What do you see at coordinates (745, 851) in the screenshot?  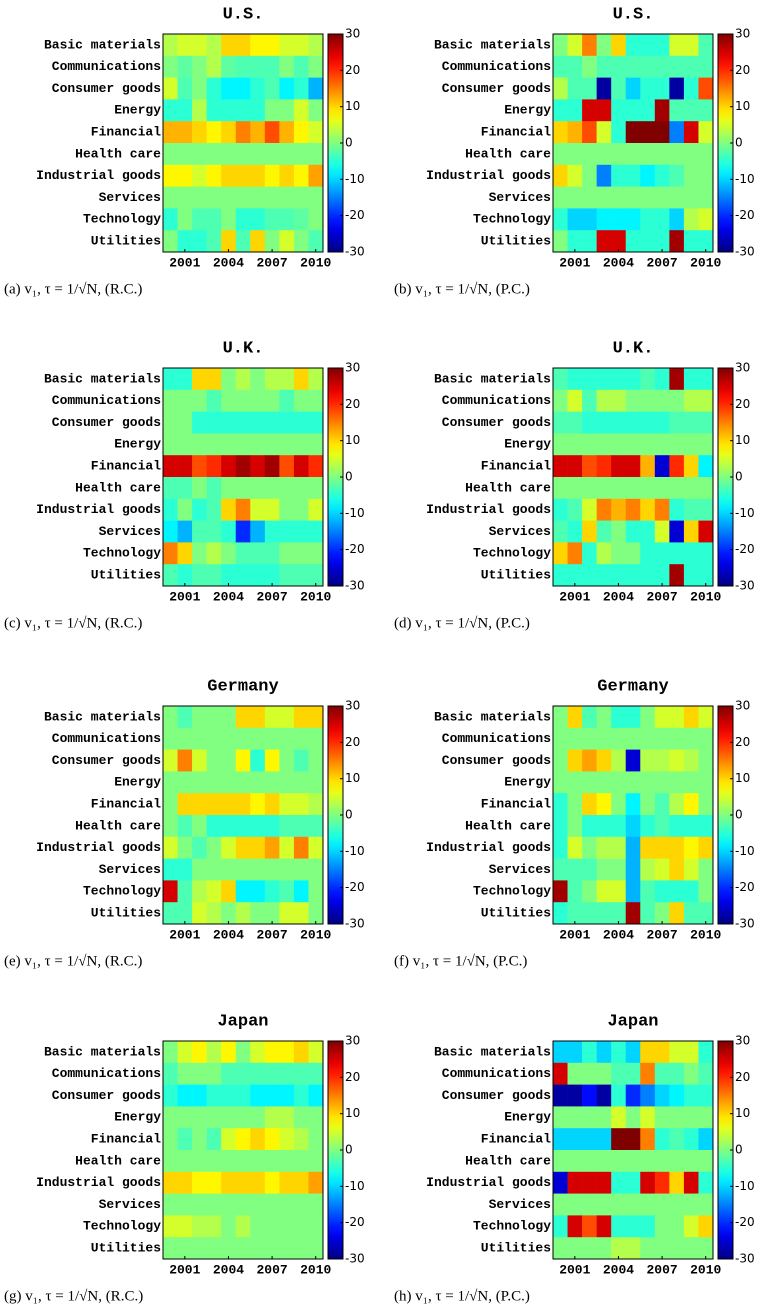 I see `colorbar-tick-label: -10` at bounding box center [745, 851].